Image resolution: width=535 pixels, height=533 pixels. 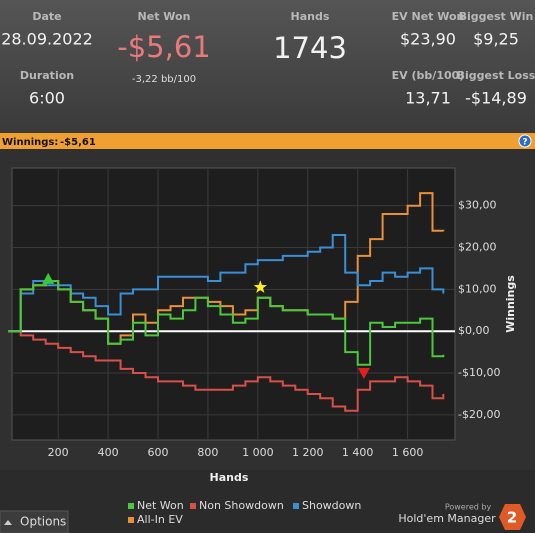 I want to click on x-tick-label: 600, so click(x=158, y=452).